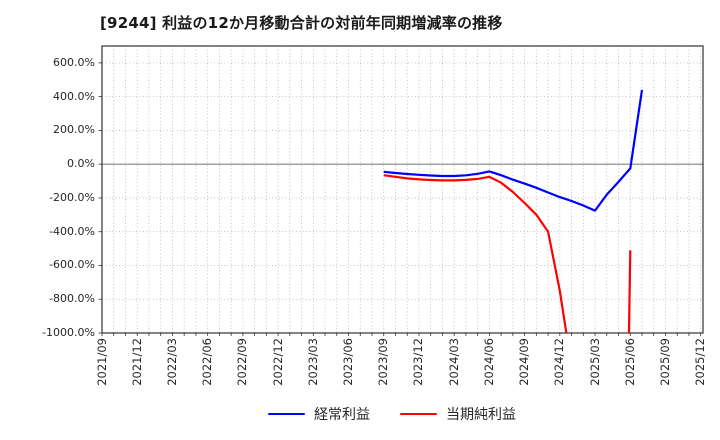  Describe the element at coordinates (376, 414) in the screenshot. I see `legend: 経常利益 当期純利益` at that location.